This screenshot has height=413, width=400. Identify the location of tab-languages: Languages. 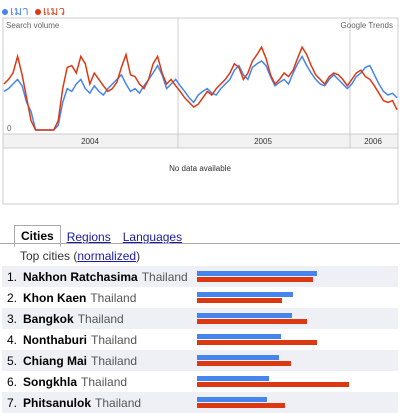
(152, 237).